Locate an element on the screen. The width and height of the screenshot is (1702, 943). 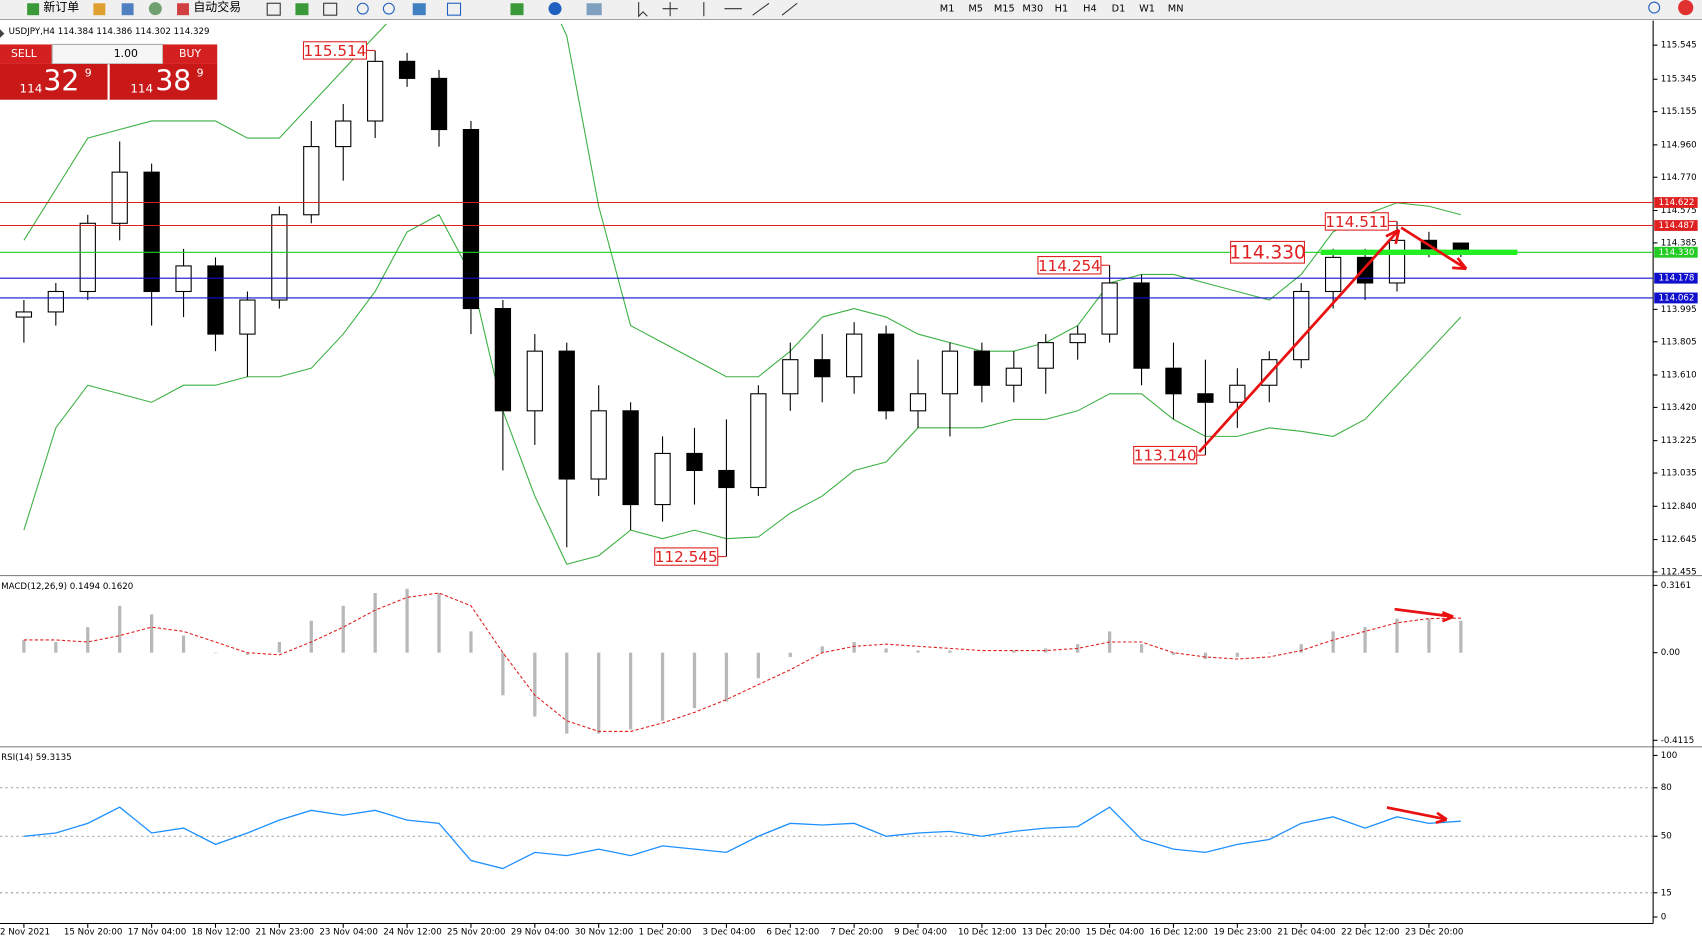
period-button: D1 is located at coordinates (1119, 9).